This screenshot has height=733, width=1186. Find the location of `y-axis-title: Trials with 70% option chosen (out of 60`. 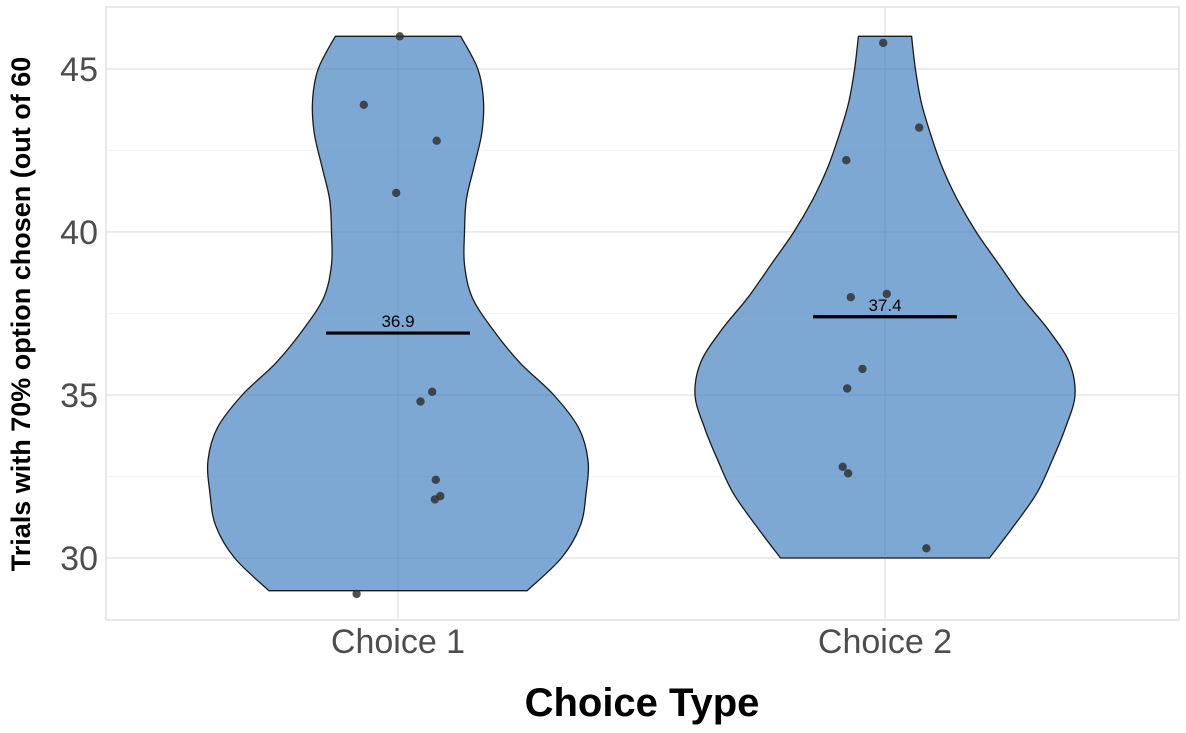

y-axis-title: Trials with 70% option chosen (out of 60 is located at coordinates (21, 314).